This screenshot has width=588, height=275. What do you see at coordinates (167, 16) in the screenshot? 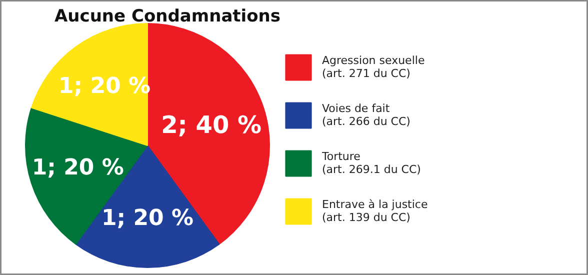
I see `chart-title: Aucune Condamnations` at bounding box center [167, 16].